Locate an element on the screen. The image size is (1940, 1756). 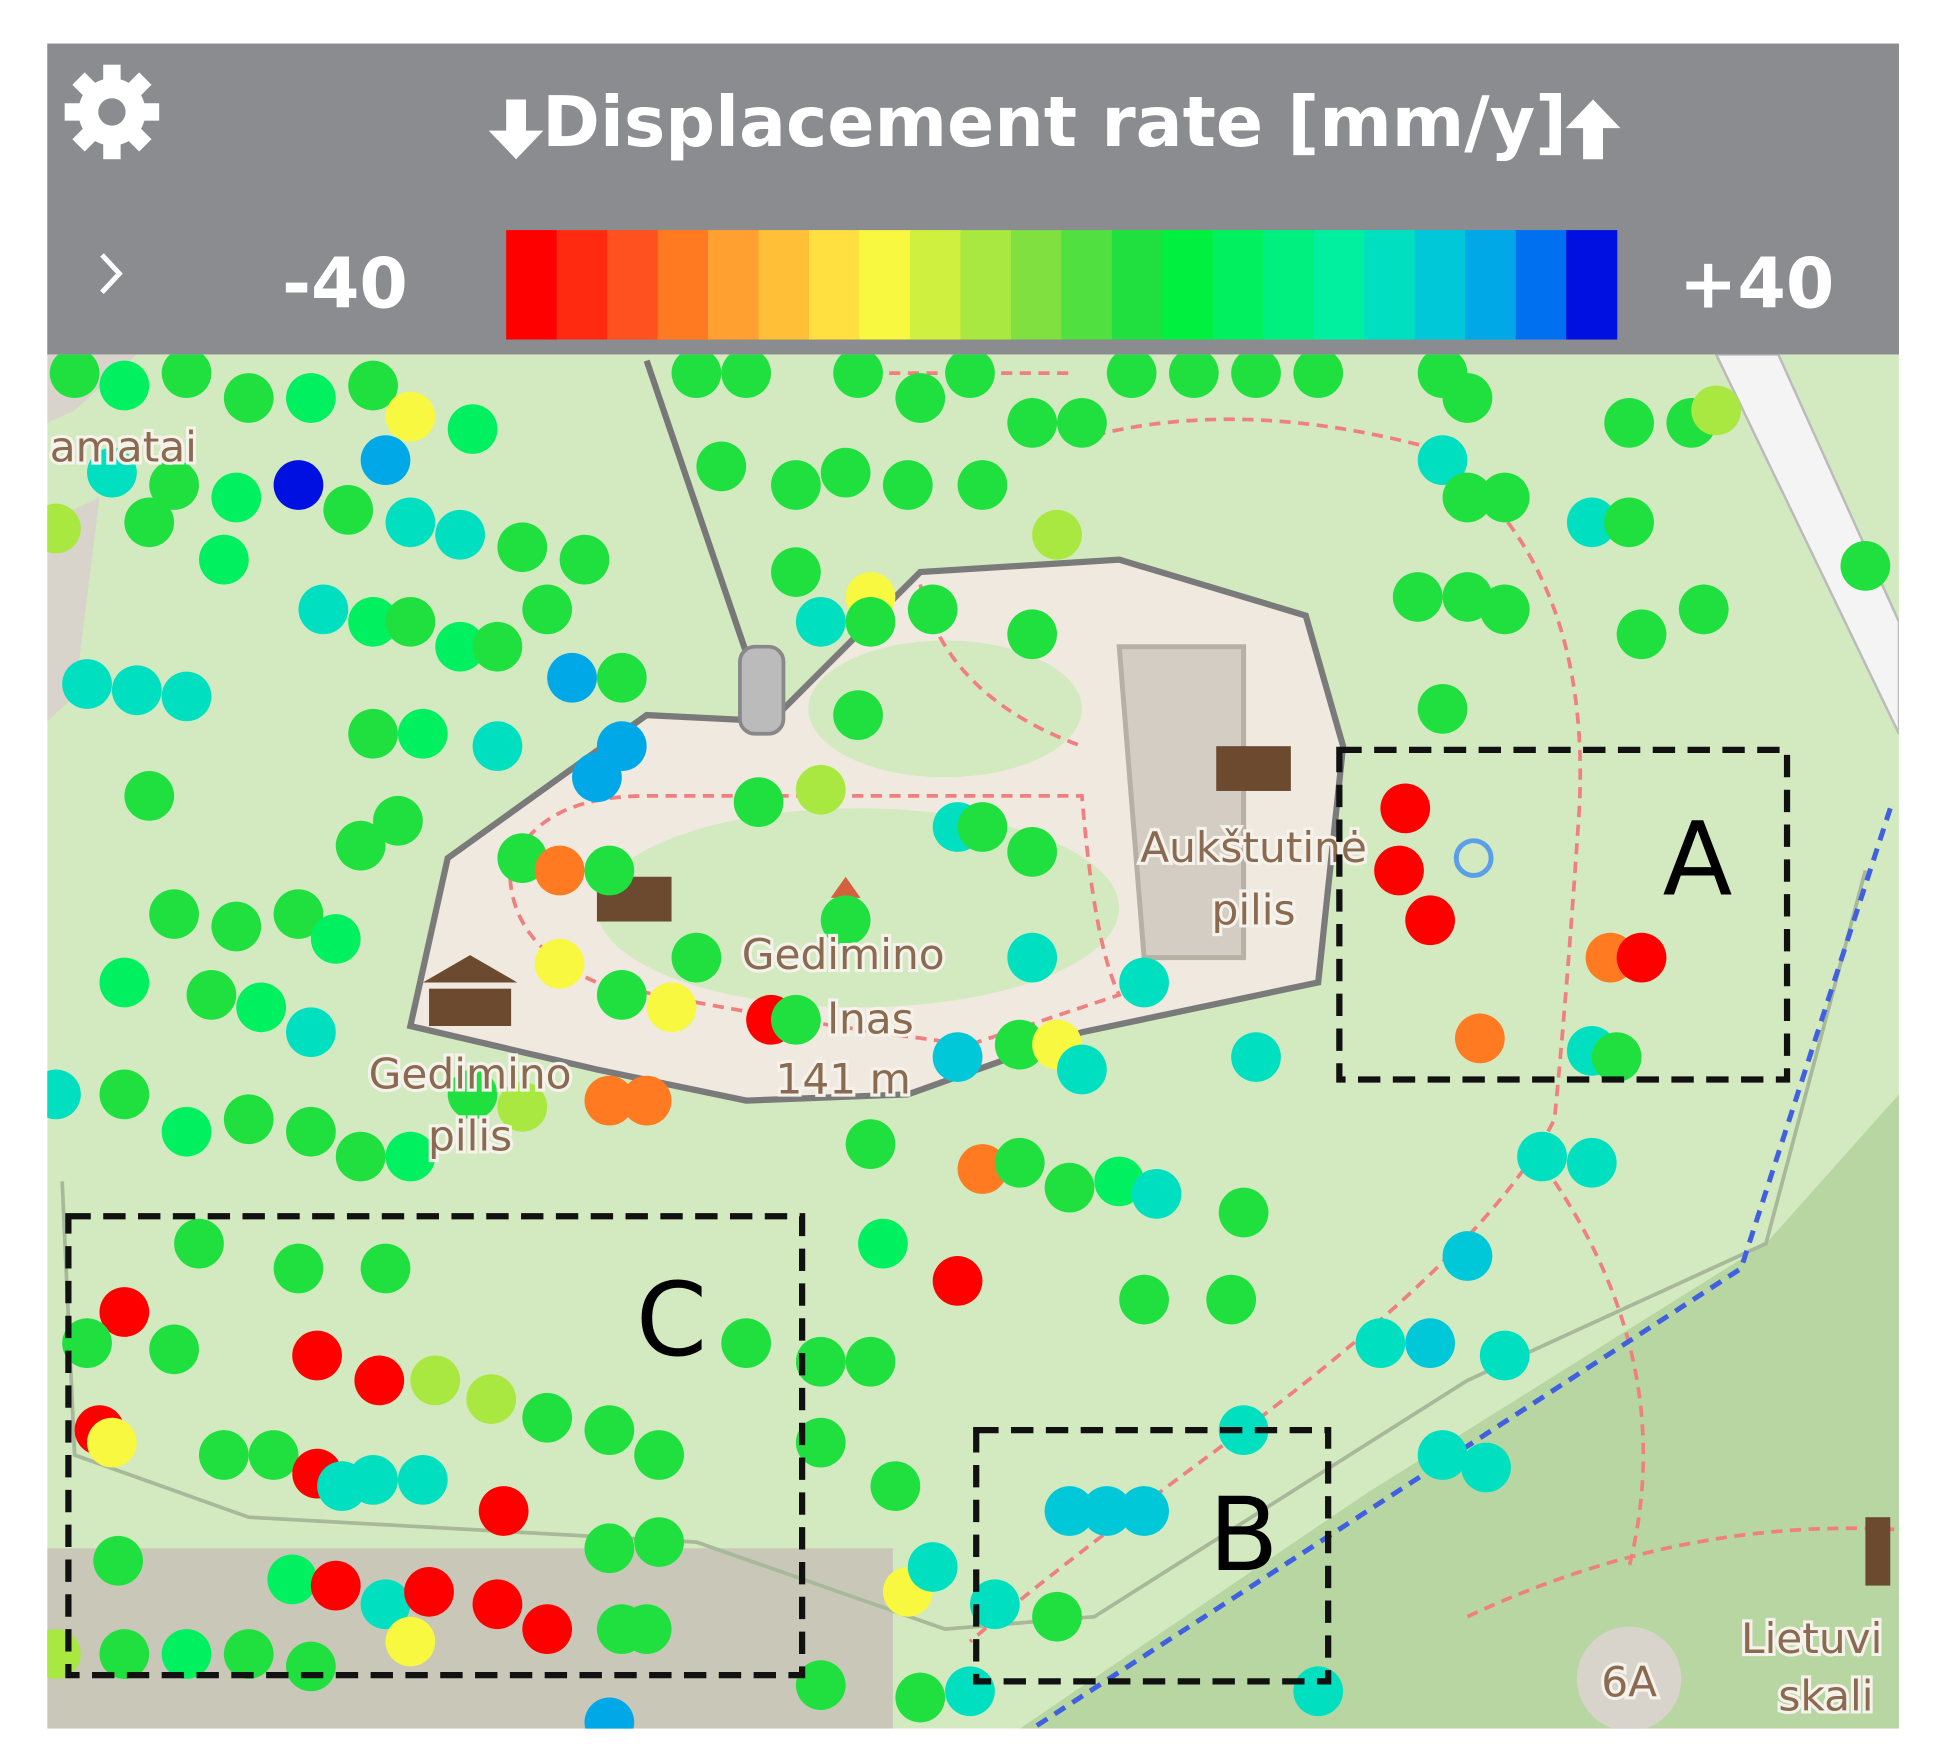
museum-icon is located at coordinates (470, 969).